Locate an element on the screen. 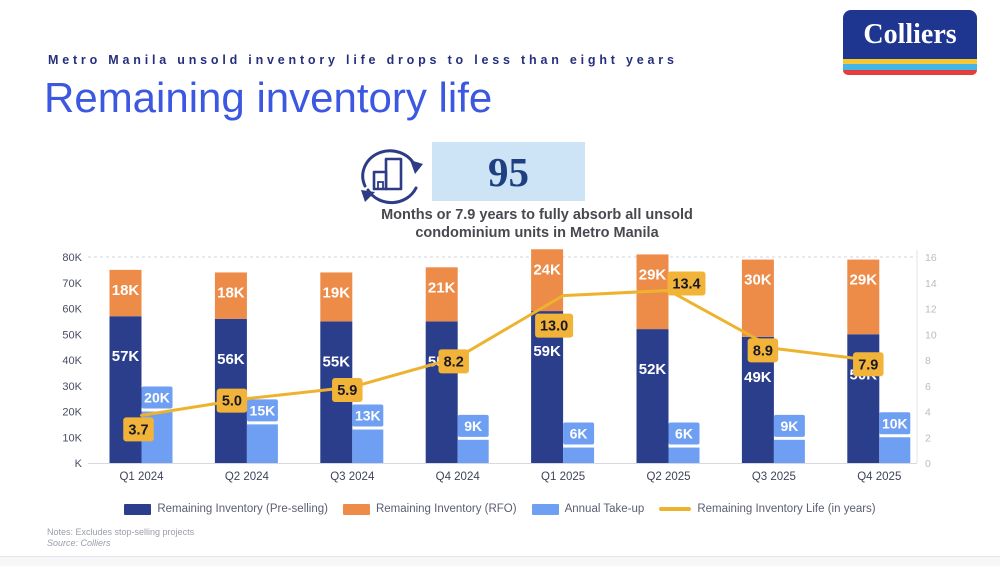  bar-rfo-q3-2024 is located at coordinates (336, 297).